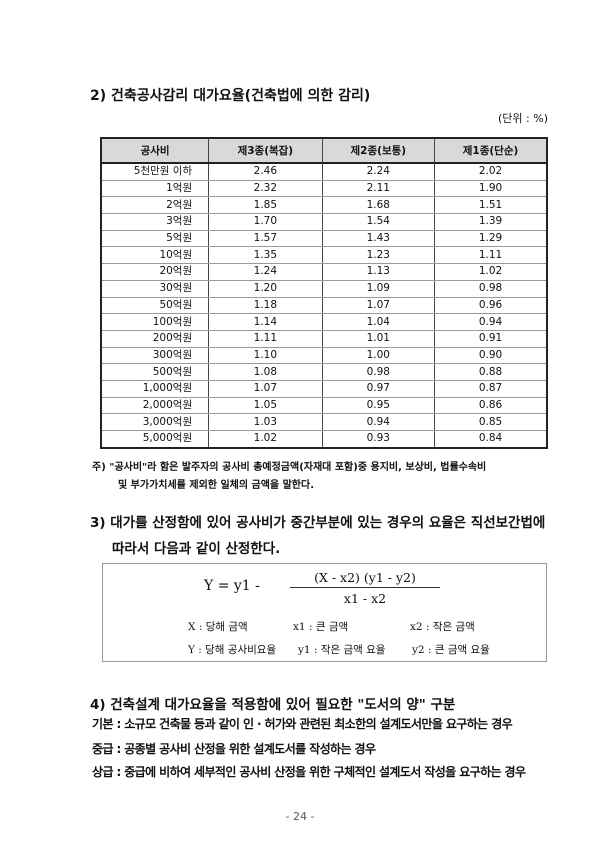  Describe the element at coordinates (196, 549) in the screenshot. I see `section3-line2: 따라서 다음과 같이 산정한다.` at that location.